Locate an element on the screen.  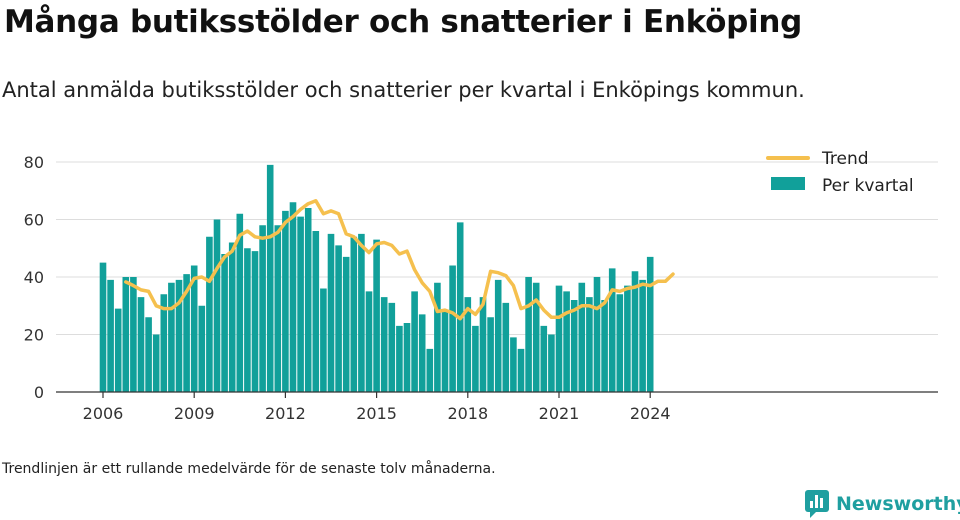
trend-line-layer is located at coordinates (399, 260).